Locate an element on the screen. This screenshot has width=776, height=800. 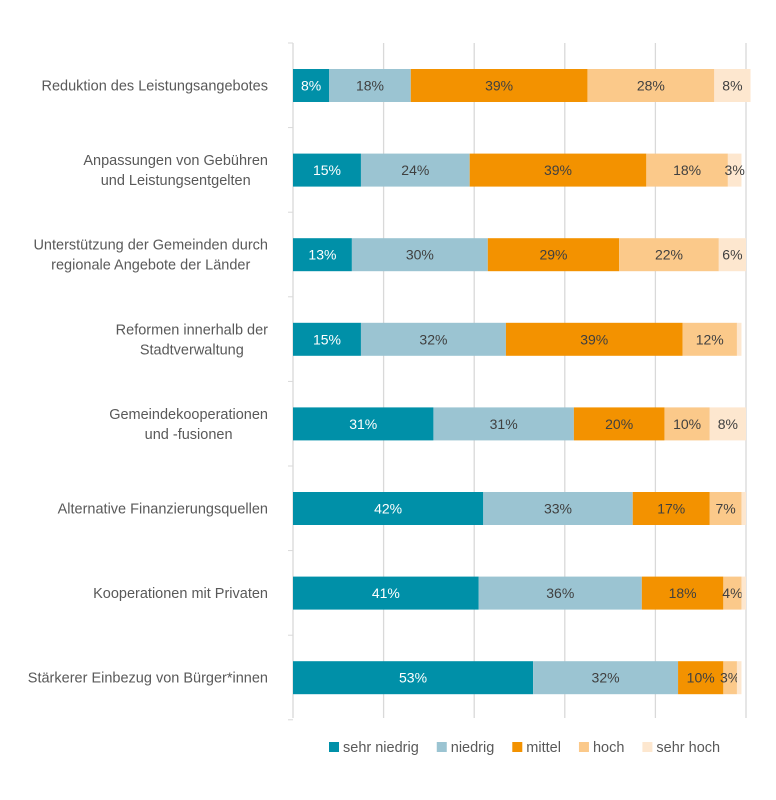
legend-label: hoch is located at coordinates (608, 748).